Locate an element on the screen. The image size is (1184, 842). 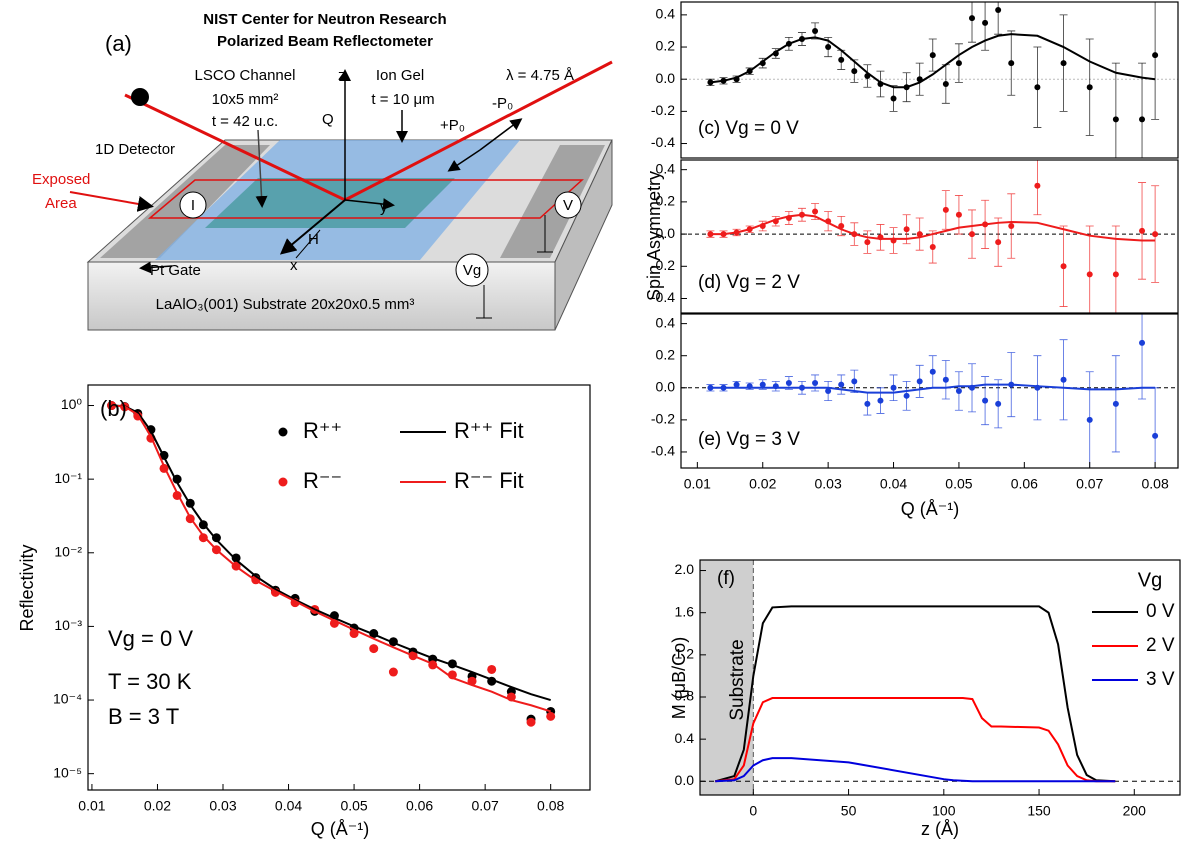
y-tick-label: 0.0 is located at coordinates (685, 780).